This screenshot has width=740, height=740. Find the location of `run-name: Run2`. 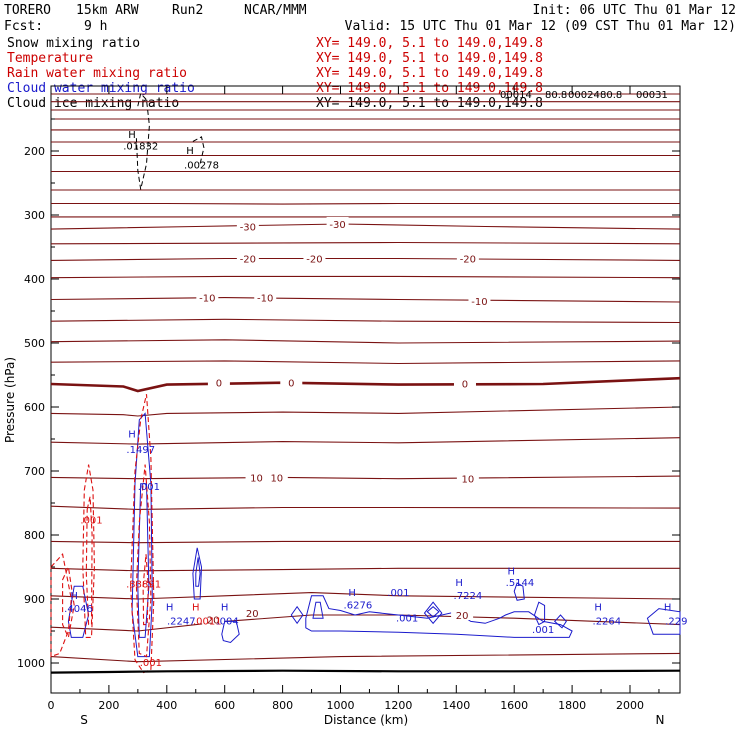

run-name: Run2 is located at coordinates (187, 10).